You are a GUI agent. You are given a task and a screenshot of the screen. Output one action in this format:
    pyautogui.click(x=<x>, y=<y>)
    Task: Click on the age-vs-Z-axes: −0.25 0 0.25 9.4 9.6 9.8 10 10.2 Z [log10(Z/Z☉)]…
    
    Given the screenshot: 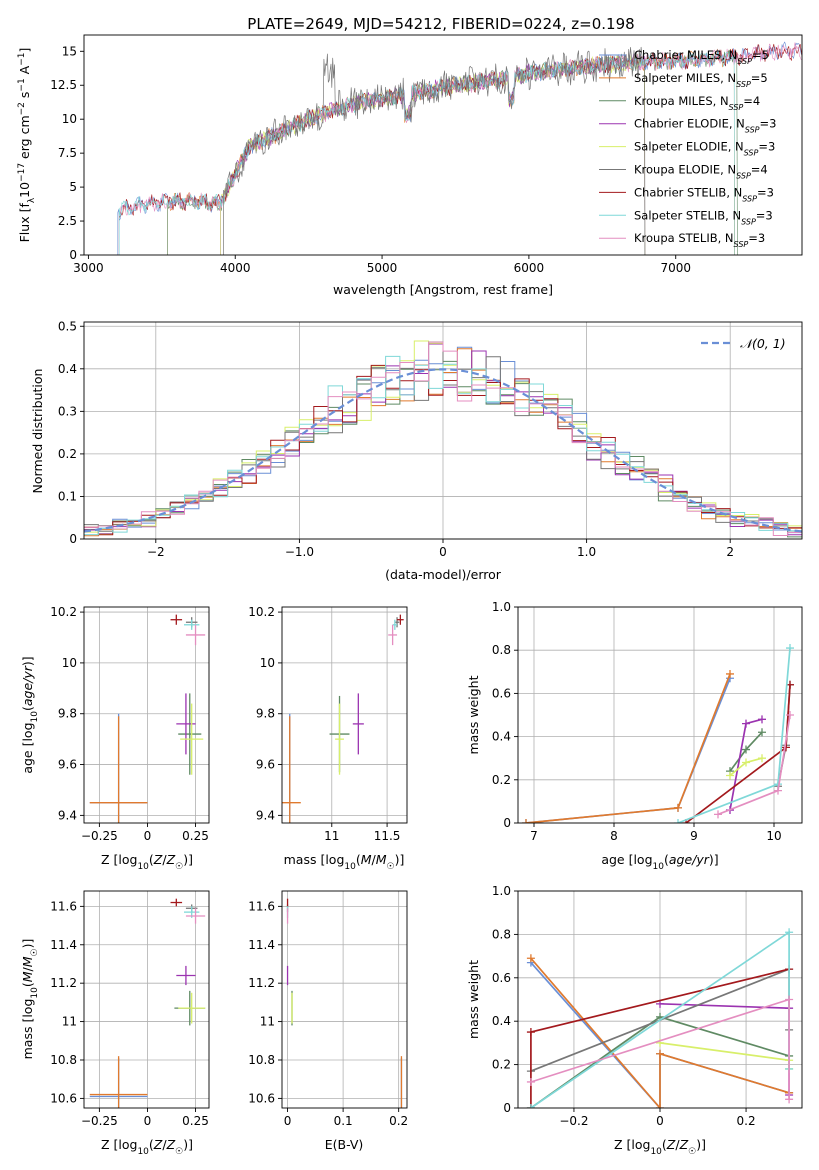 What is the action you would take?
    pyautogui.click(x=115, y=738)
    